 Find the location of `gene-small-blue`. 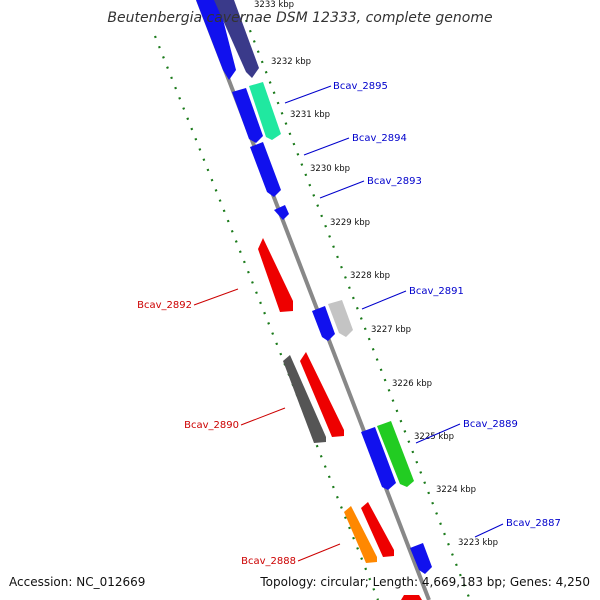

gene-small-blue is located at coordinates (281, 212).